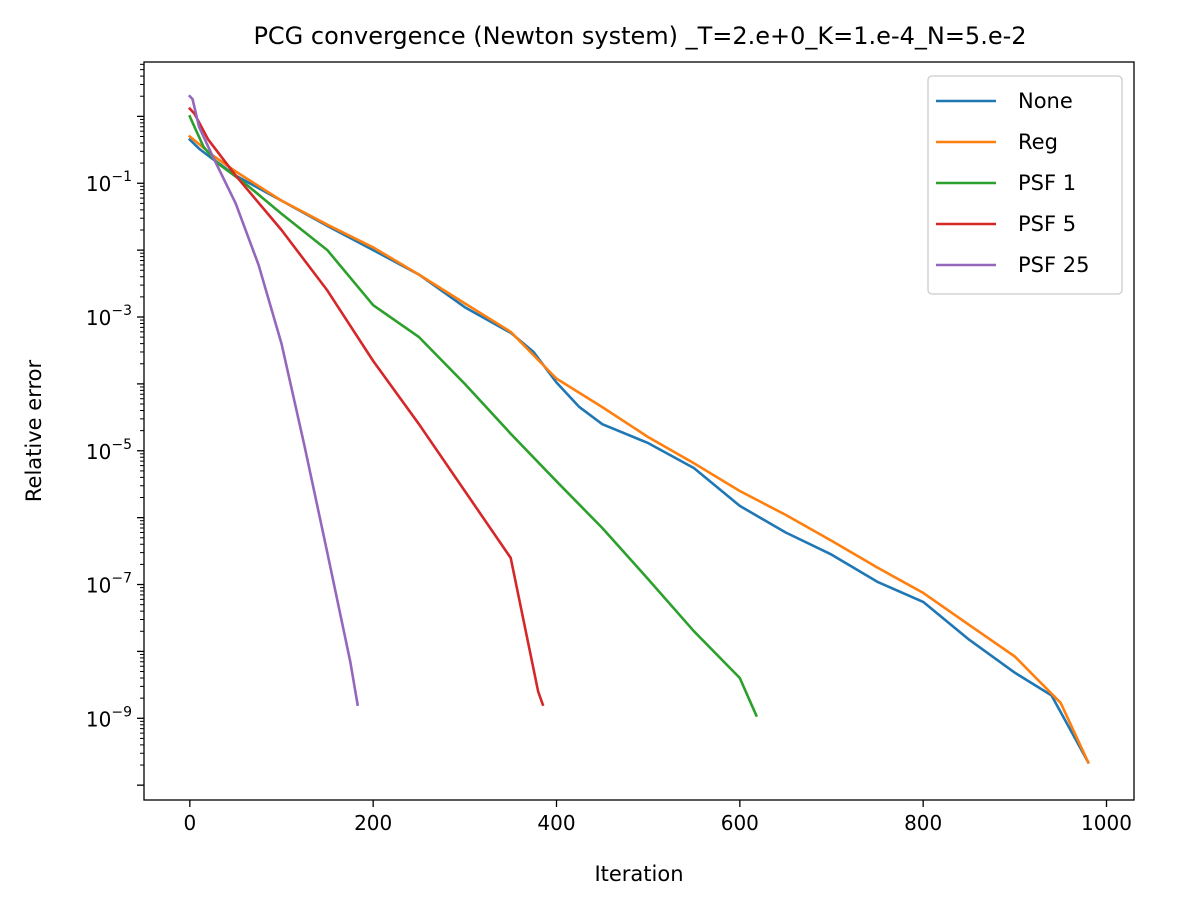 Image resolution: width=1197 pixels, height=908 pixels. I want to click on y-axis-label: Relative error, so click(34, 431).